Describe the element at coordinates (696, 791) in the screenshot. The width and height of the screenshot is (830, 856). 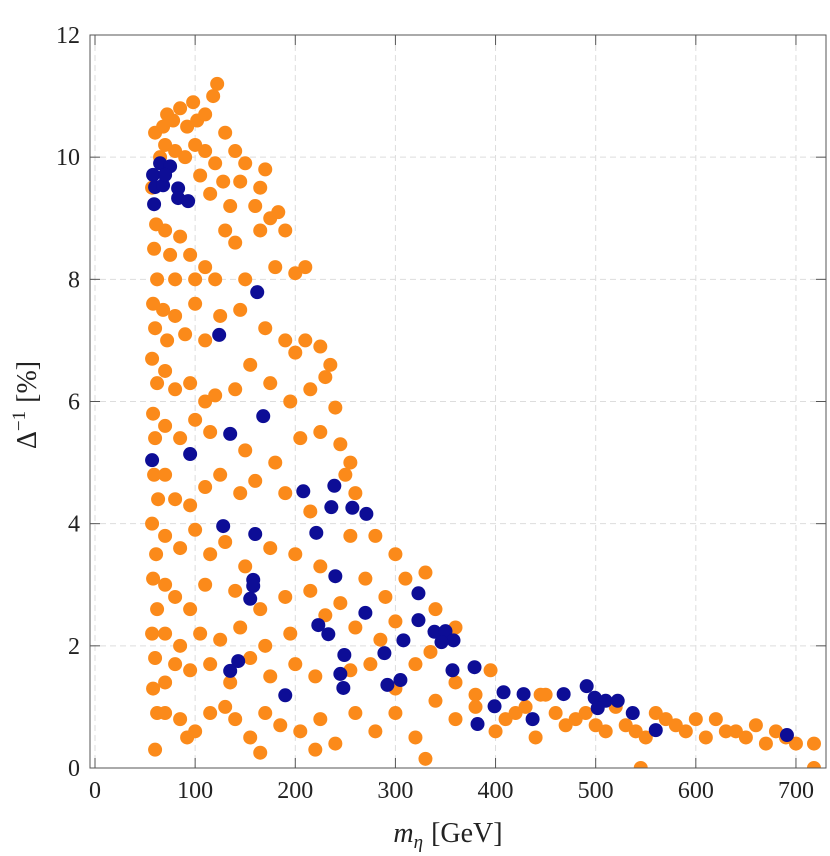
I see `x-tick-label: 600` at that location.